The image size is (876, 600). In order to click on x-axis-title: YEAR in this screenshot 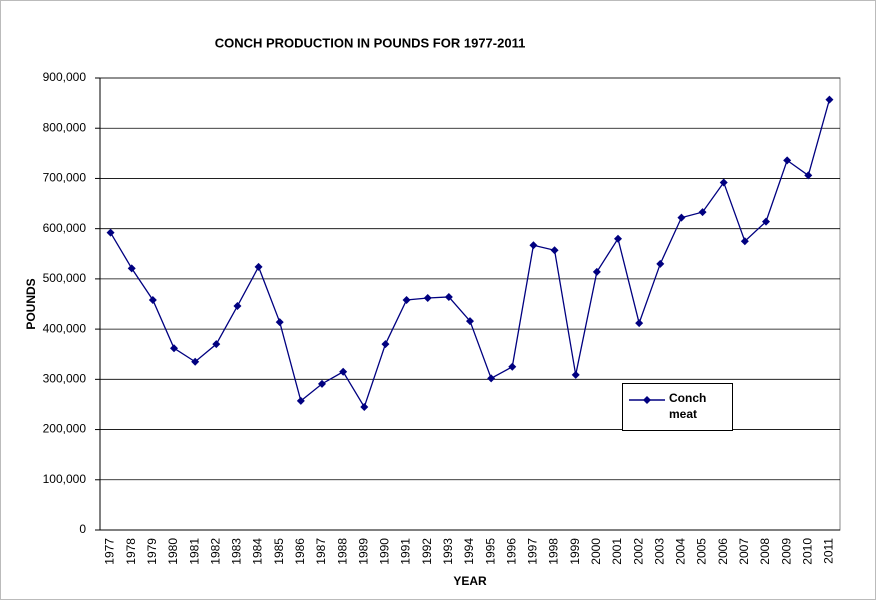, I will do `click(470, 581)`.